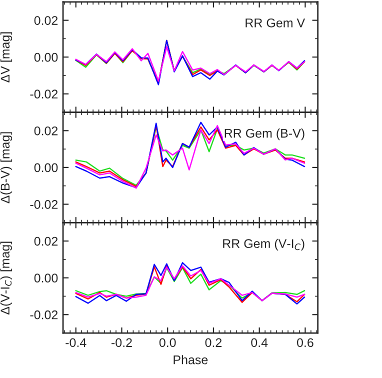 The image size is (382, 378). I want to click on x-tick-label: 0.6, so click(305, 343).